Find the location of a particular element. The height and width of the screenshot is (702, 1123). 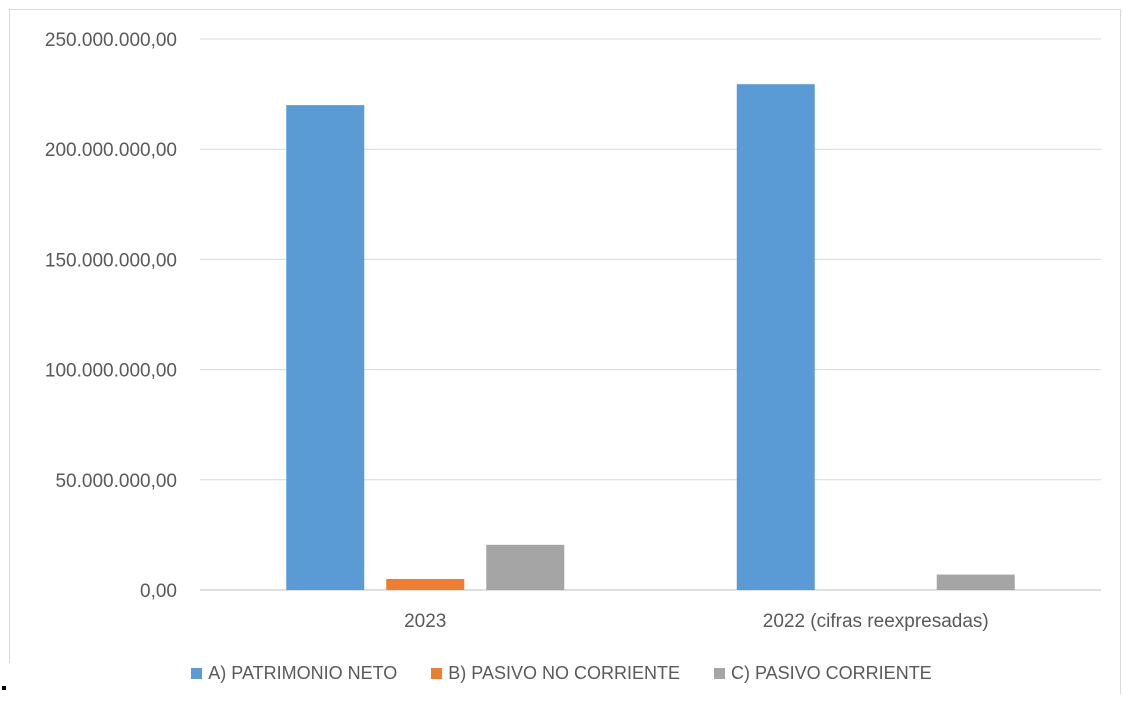

y-tick-label: 150.000.000,00 is located at coordinates (111, 260).